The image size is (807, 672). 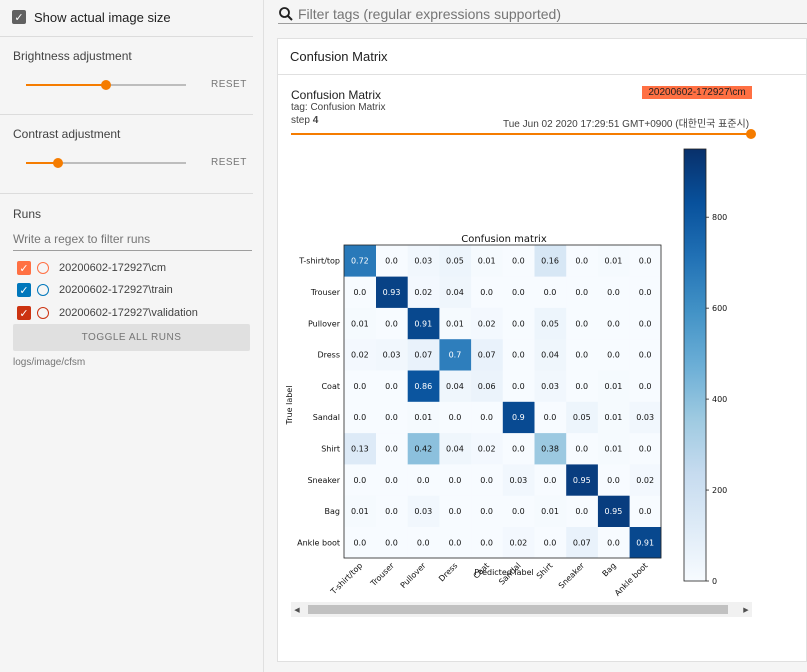 I want to click on scroll-right-icon: ▶, so click(x=746, y=609).